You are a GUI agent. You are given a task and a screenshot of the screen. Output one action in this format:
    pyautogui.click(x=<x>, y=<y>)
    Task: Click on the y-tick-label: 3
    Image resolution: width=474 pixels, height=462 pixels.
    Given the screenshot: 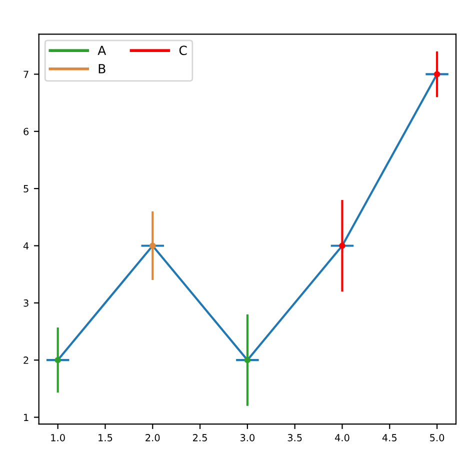 What is the action you would take?
    pyautogui.click(x=26, y=303)
    